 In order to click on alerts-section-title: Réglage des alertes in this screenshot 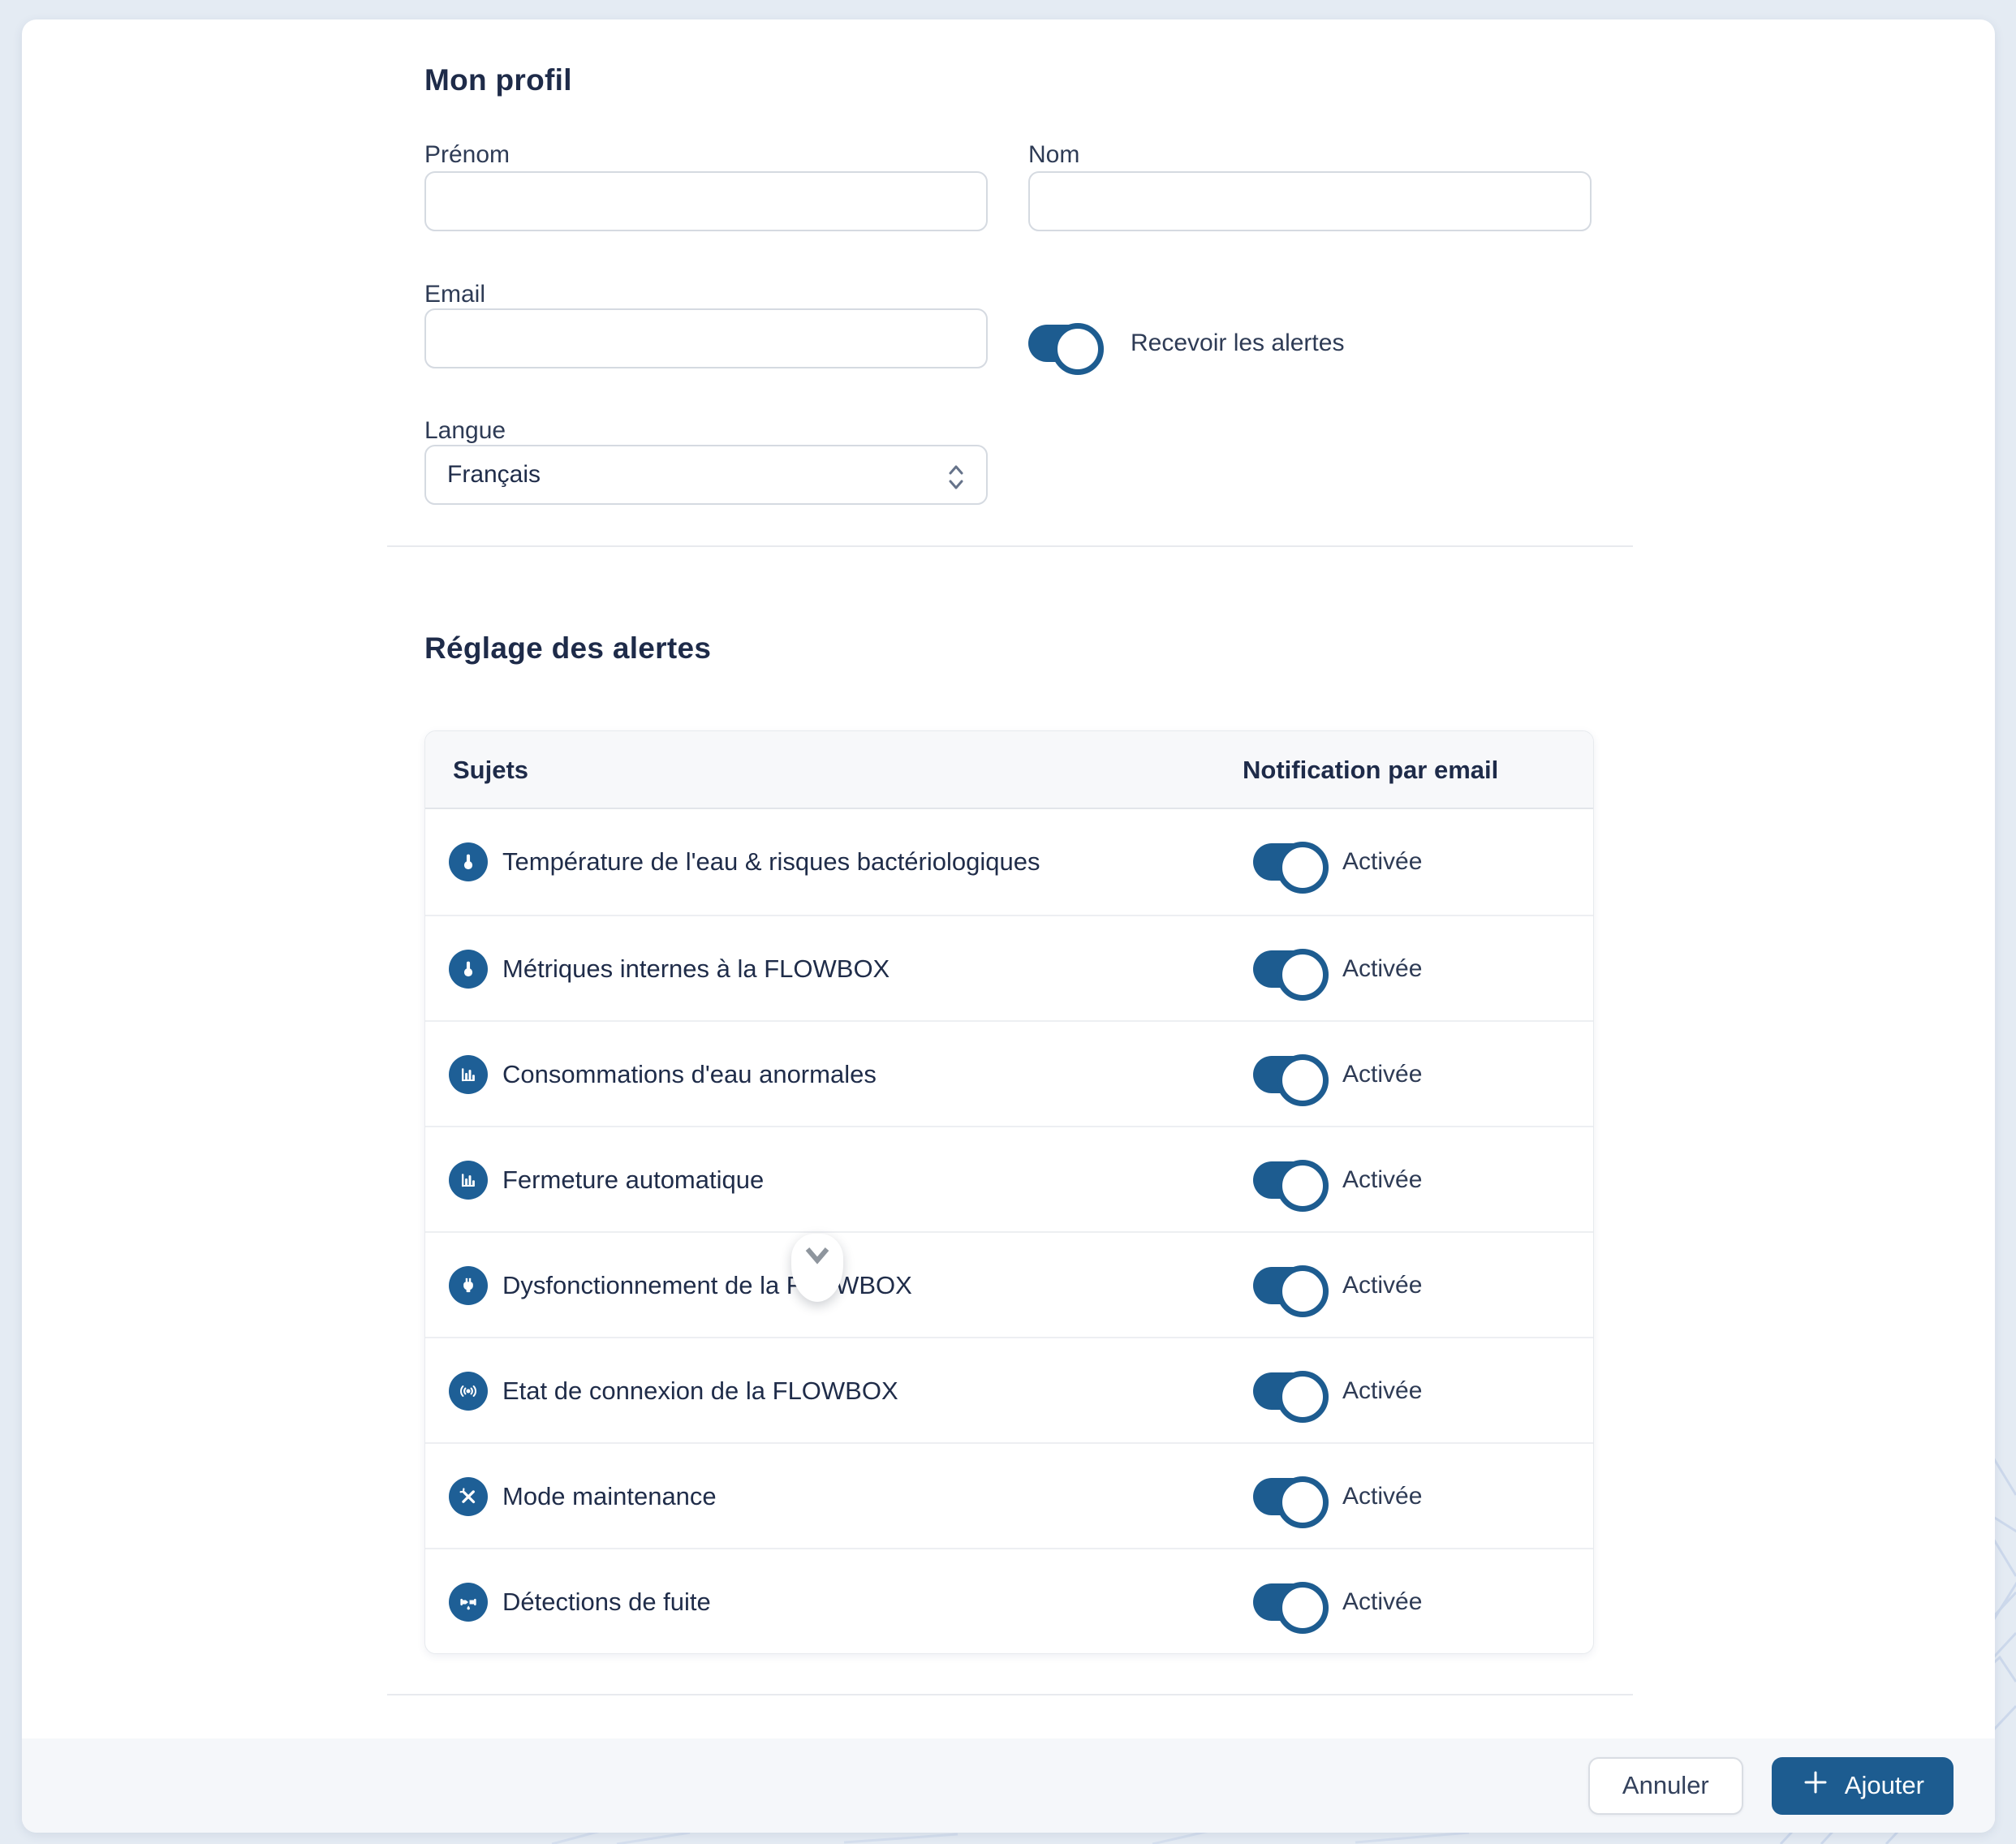, I will do `click(568, 648)`.